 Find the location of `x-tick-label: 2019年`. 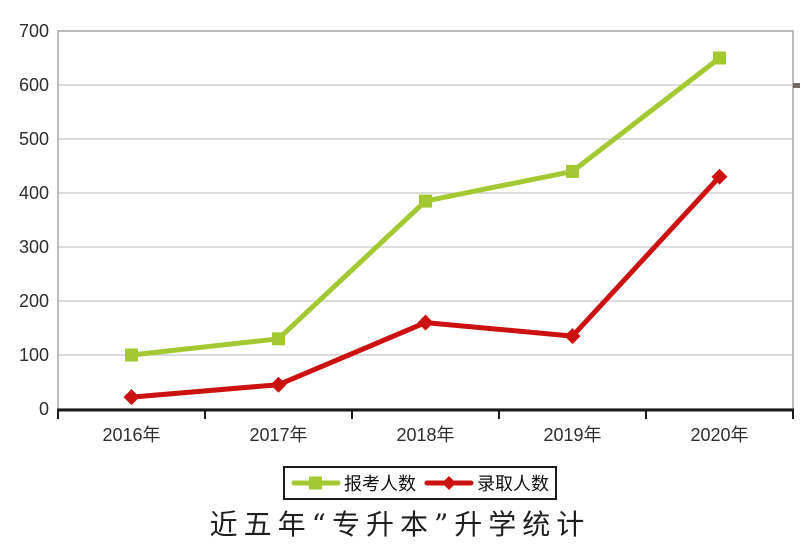

x-tick-label: 2019年 is located at coordinates (572, 435).